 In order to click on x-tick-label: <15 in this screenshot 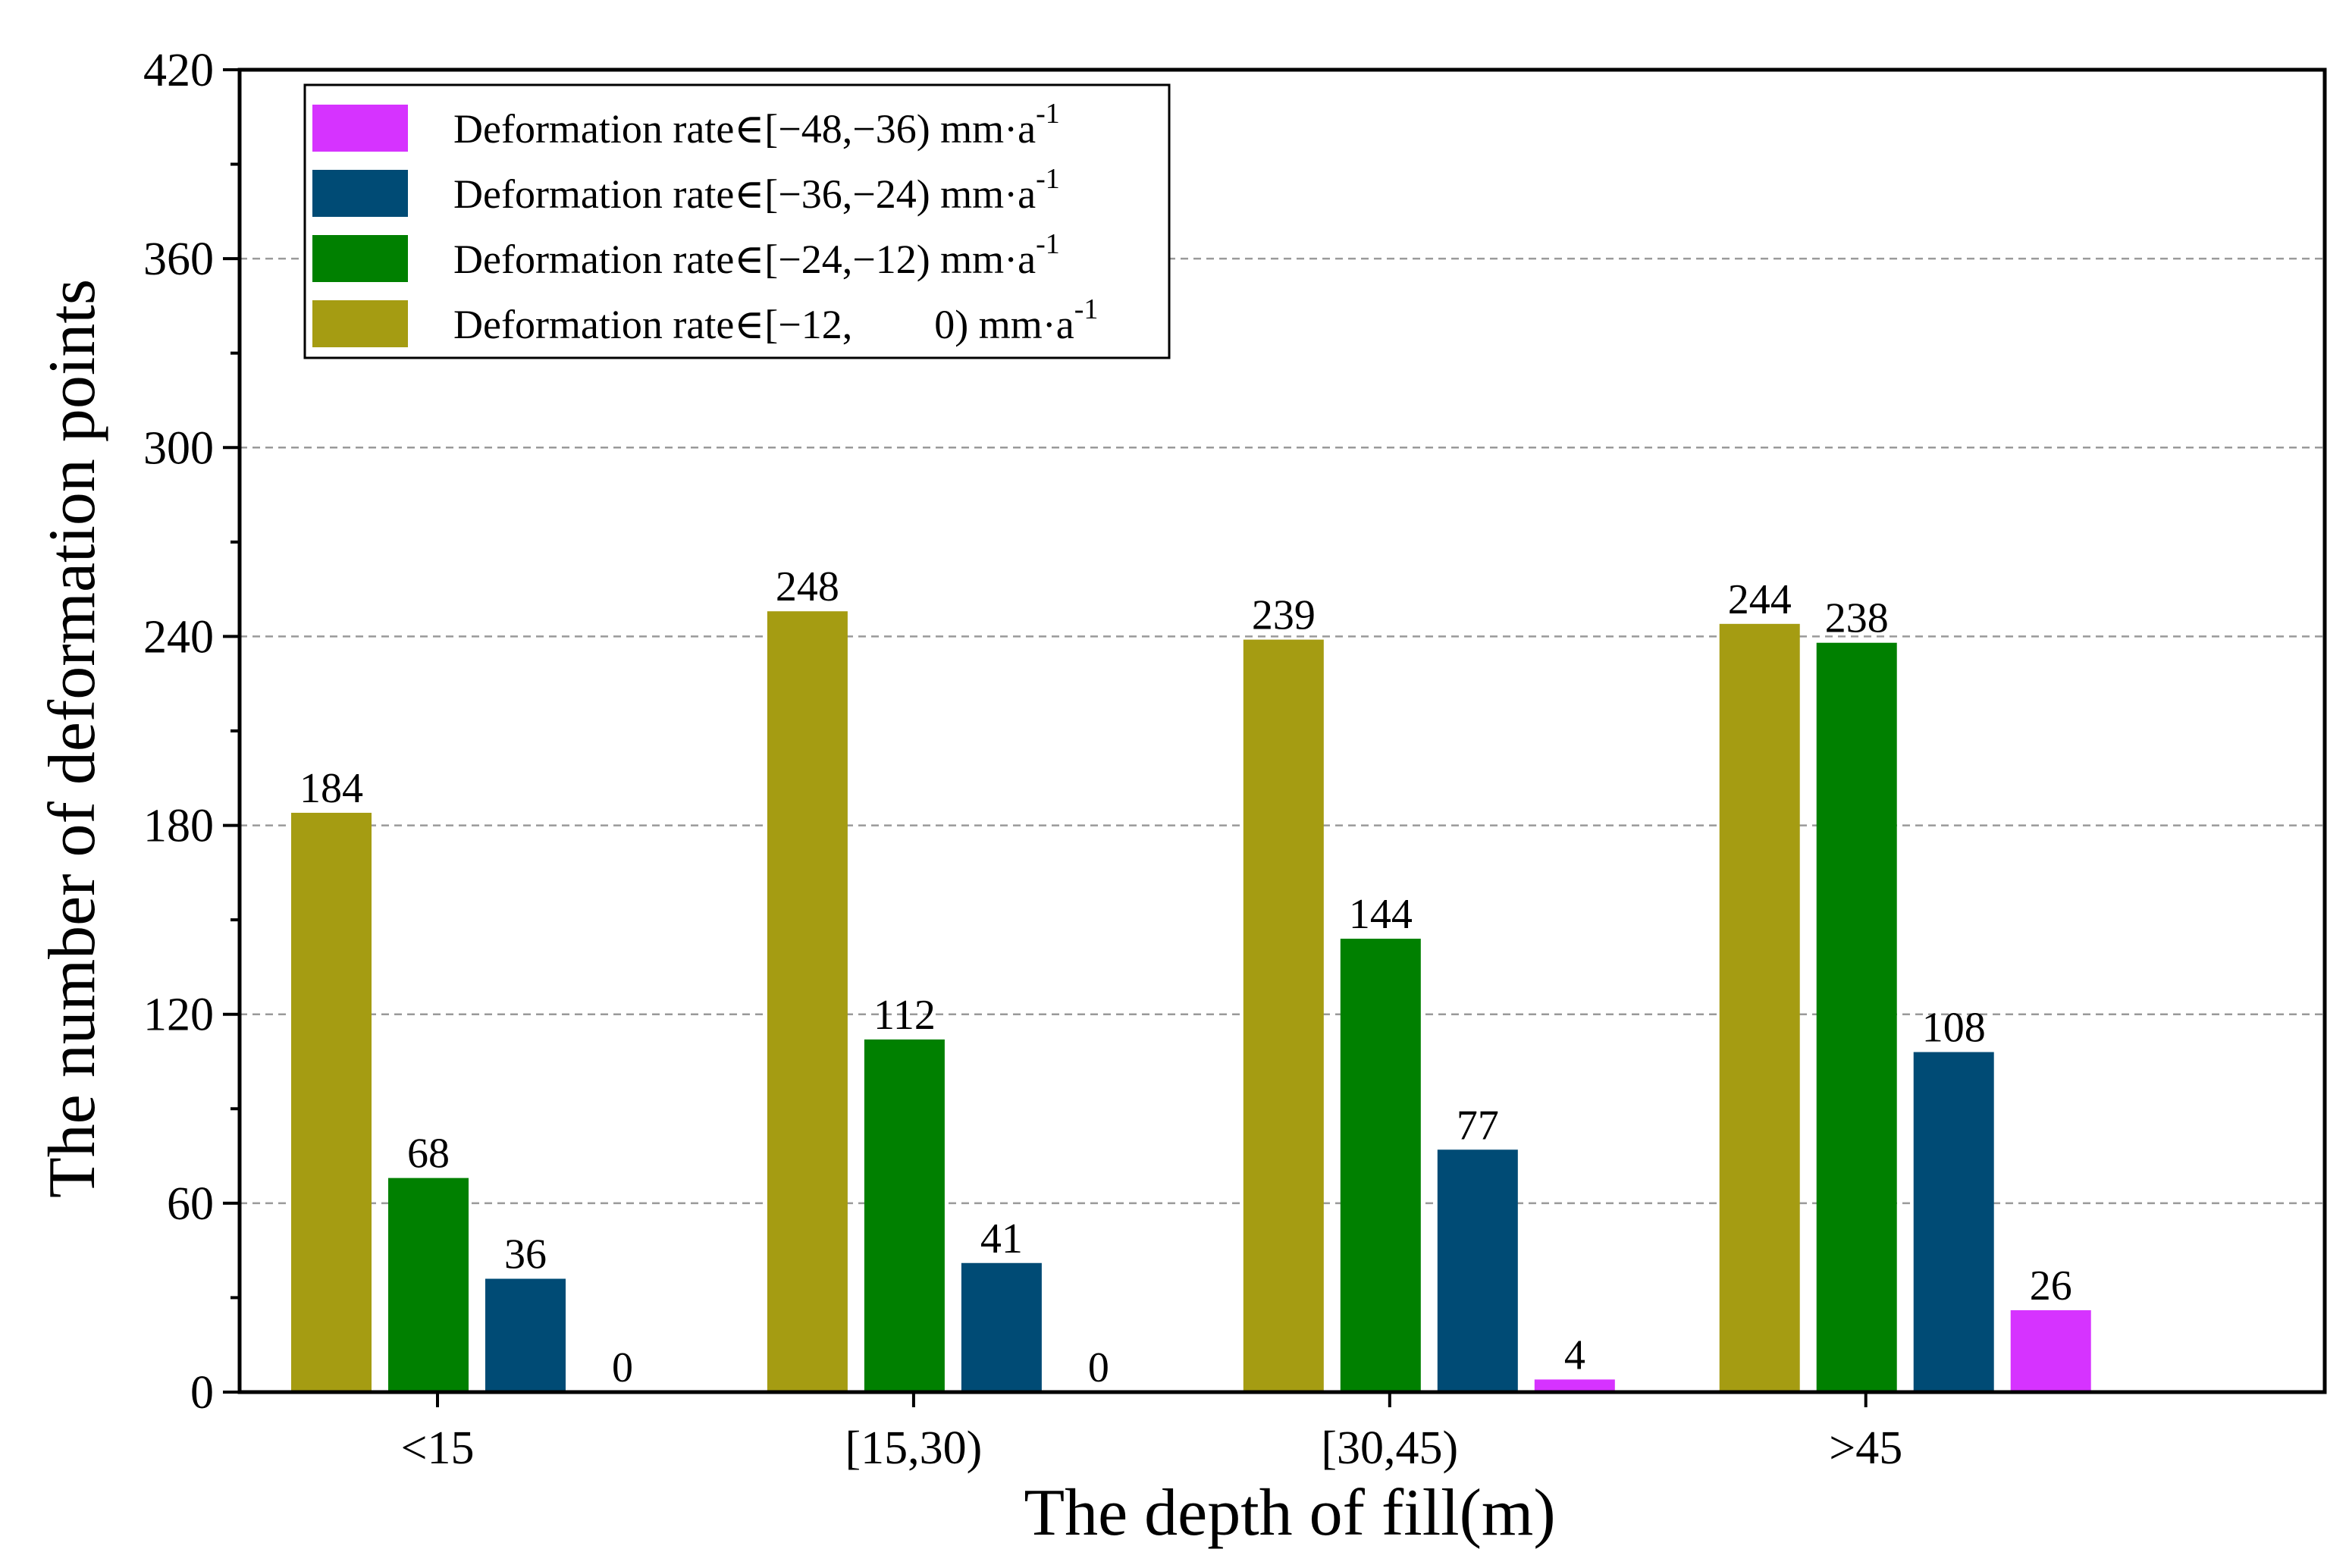, I will do `click(438, 1448)`.